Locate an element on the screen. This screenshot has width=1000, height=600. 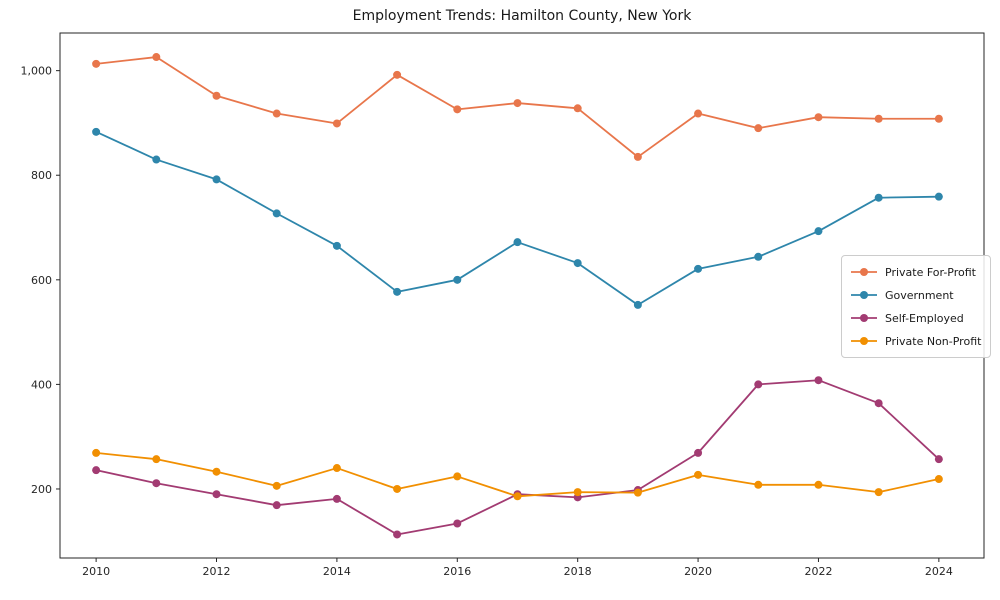
legend-label: Private For-Profit is located at coordinates (930, 272).